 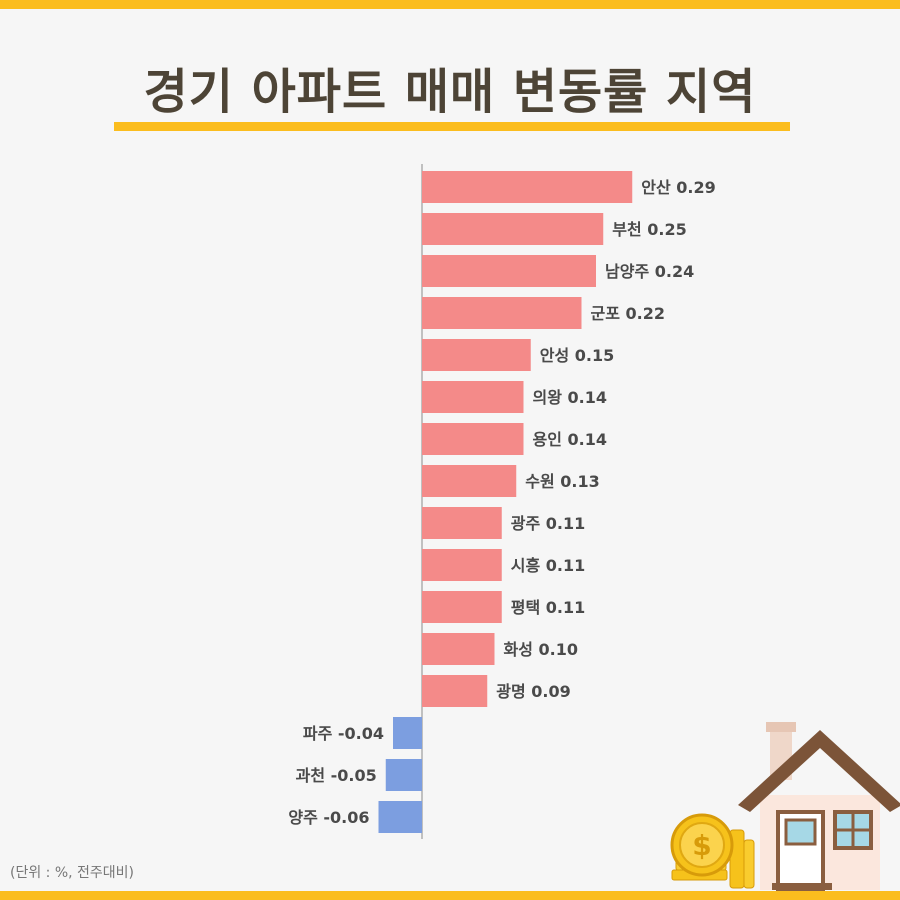 I want to click on bar-label-안성: 안성 0.15, so click(x=577, y=355).